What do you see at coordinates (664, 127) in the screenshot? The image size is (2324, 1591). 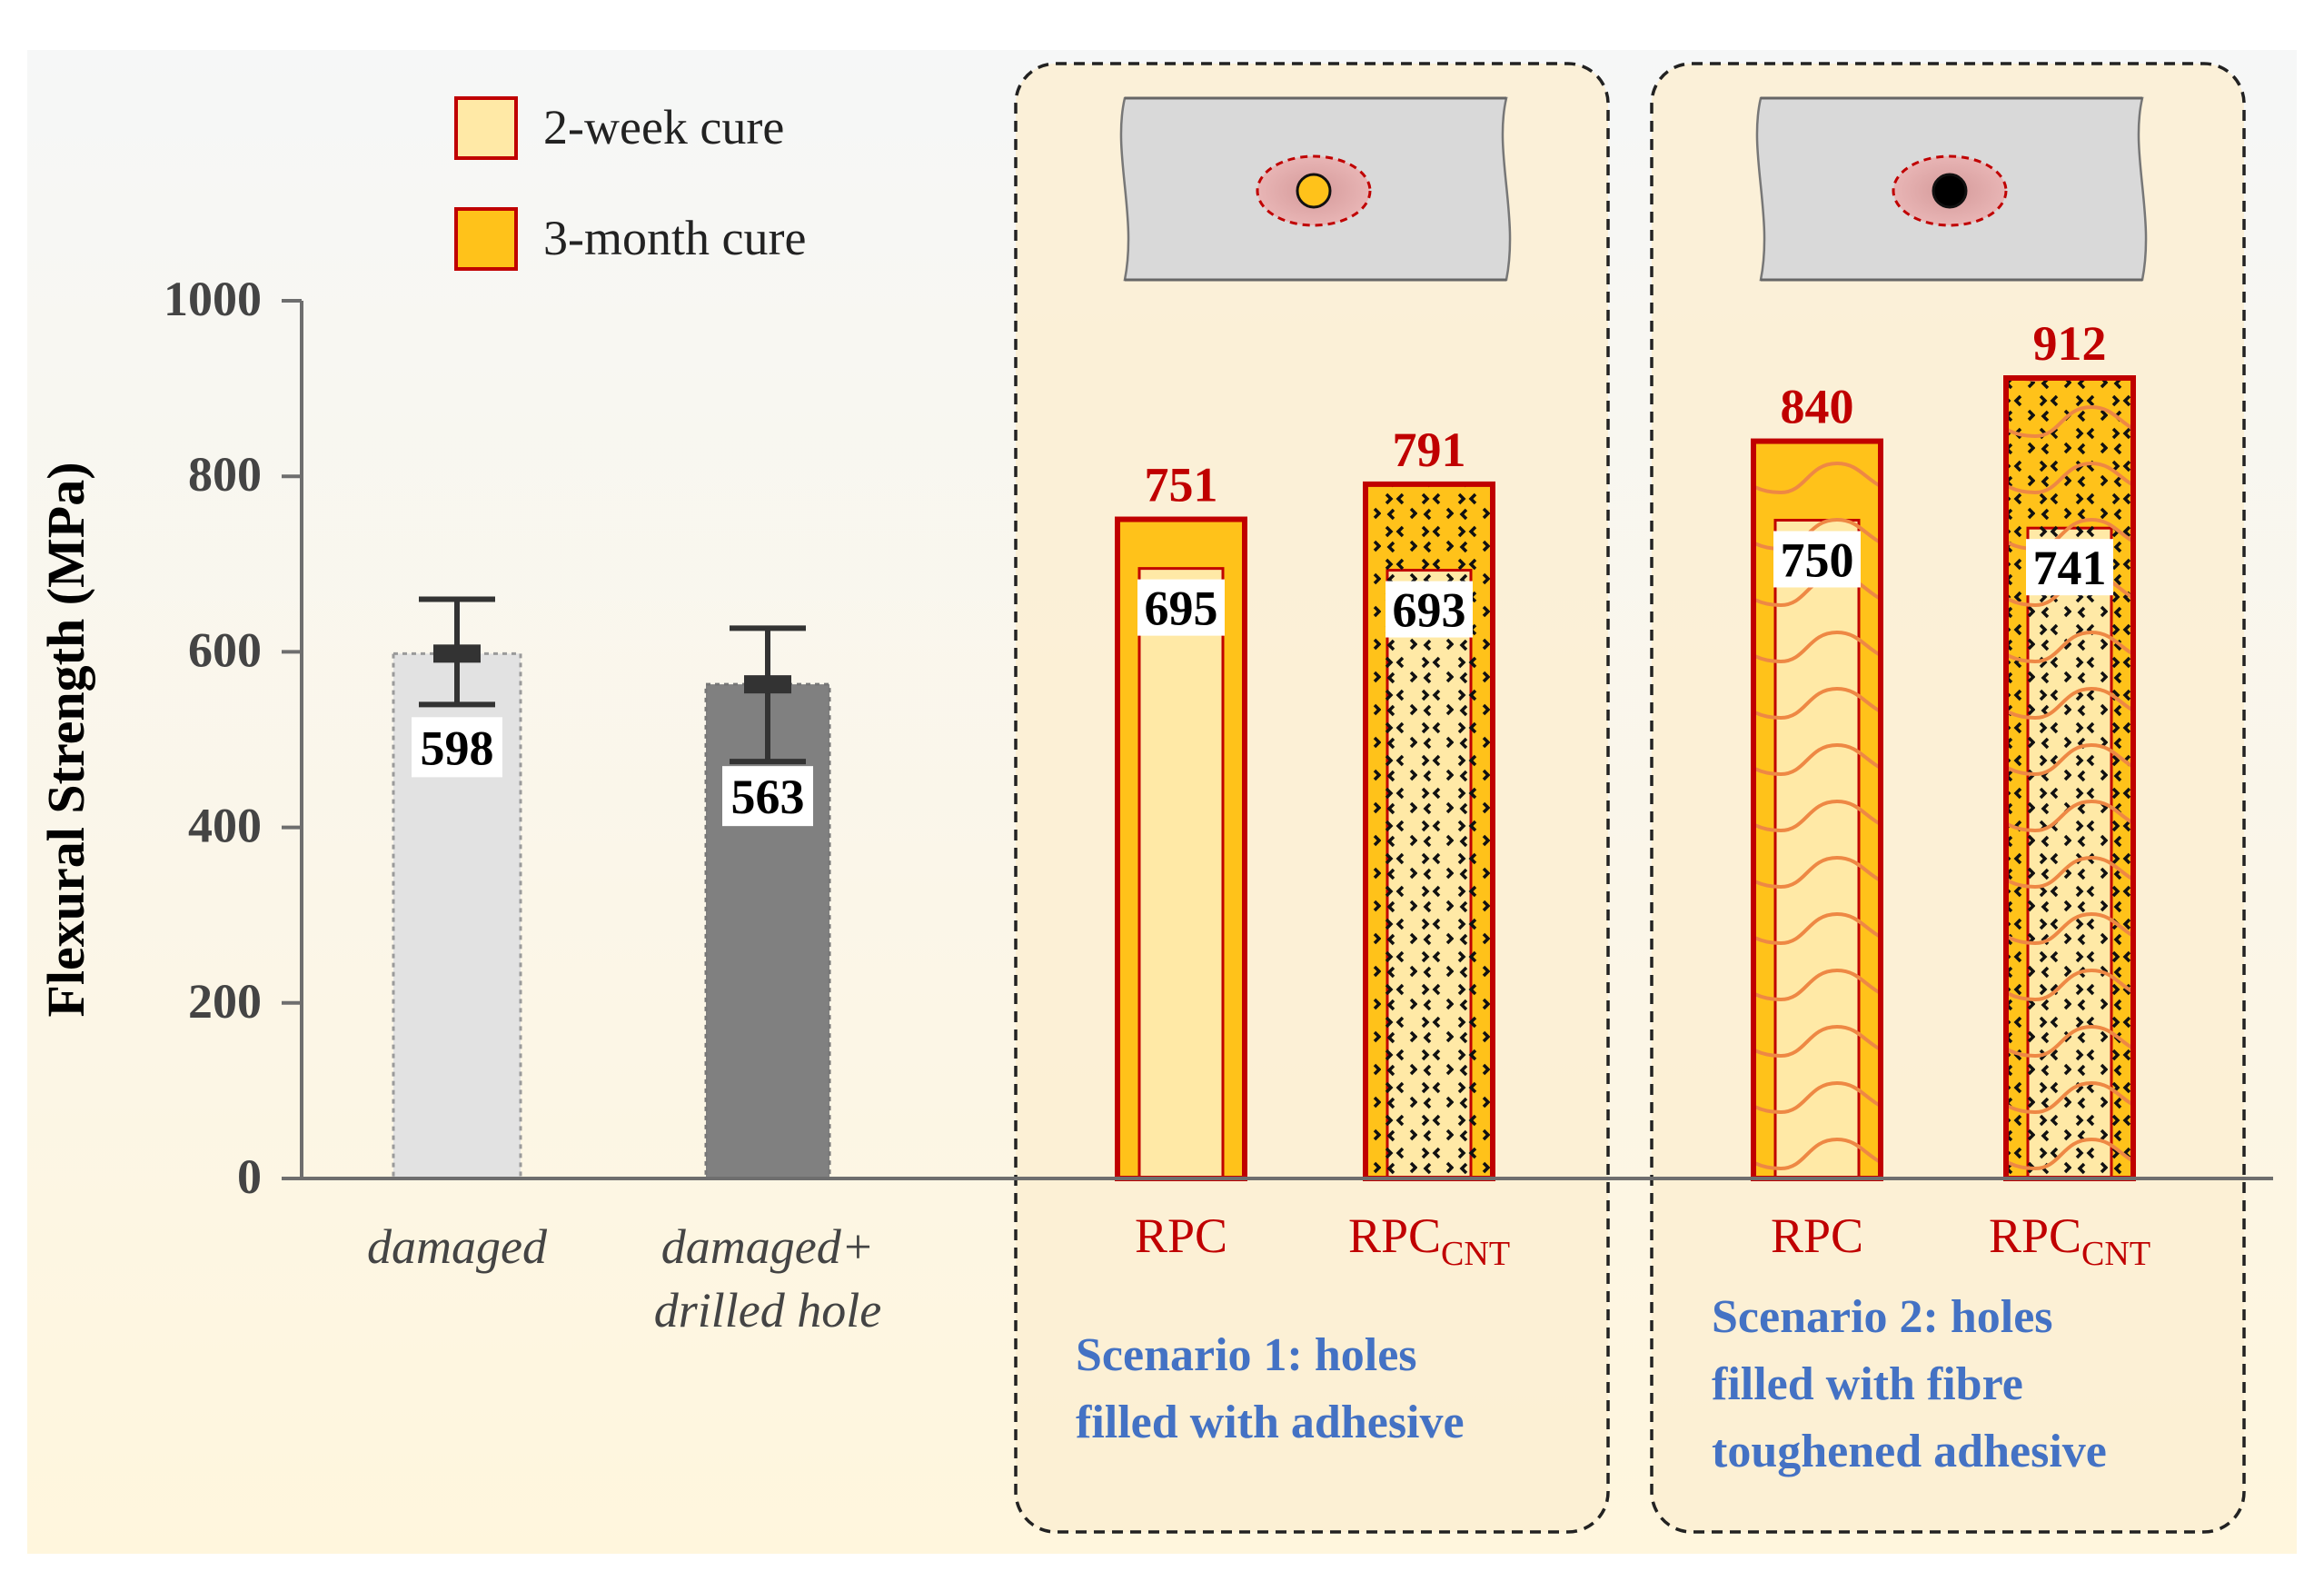 I see `legend-label: 2-week cure` at bounding box center [664, 127].